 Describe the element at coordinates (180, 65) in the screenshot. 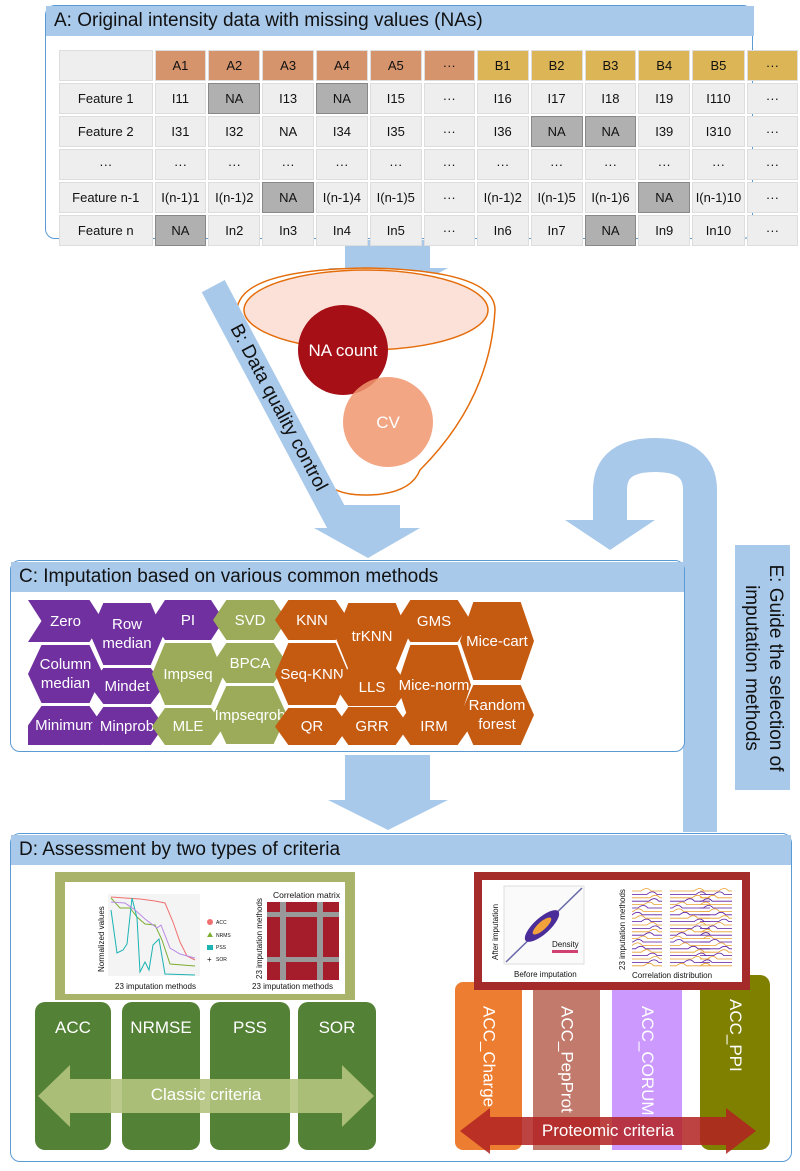

I see `column-header: A1` at that location.